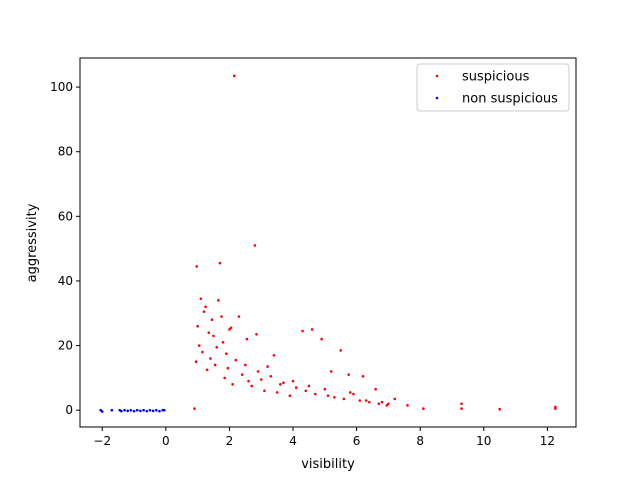 Image resolution: width=640 pixels, height=480 pixels. Describe the element at coordinates (61, 87) in the screenshot. I see `y-tick-label: 100` at that location.